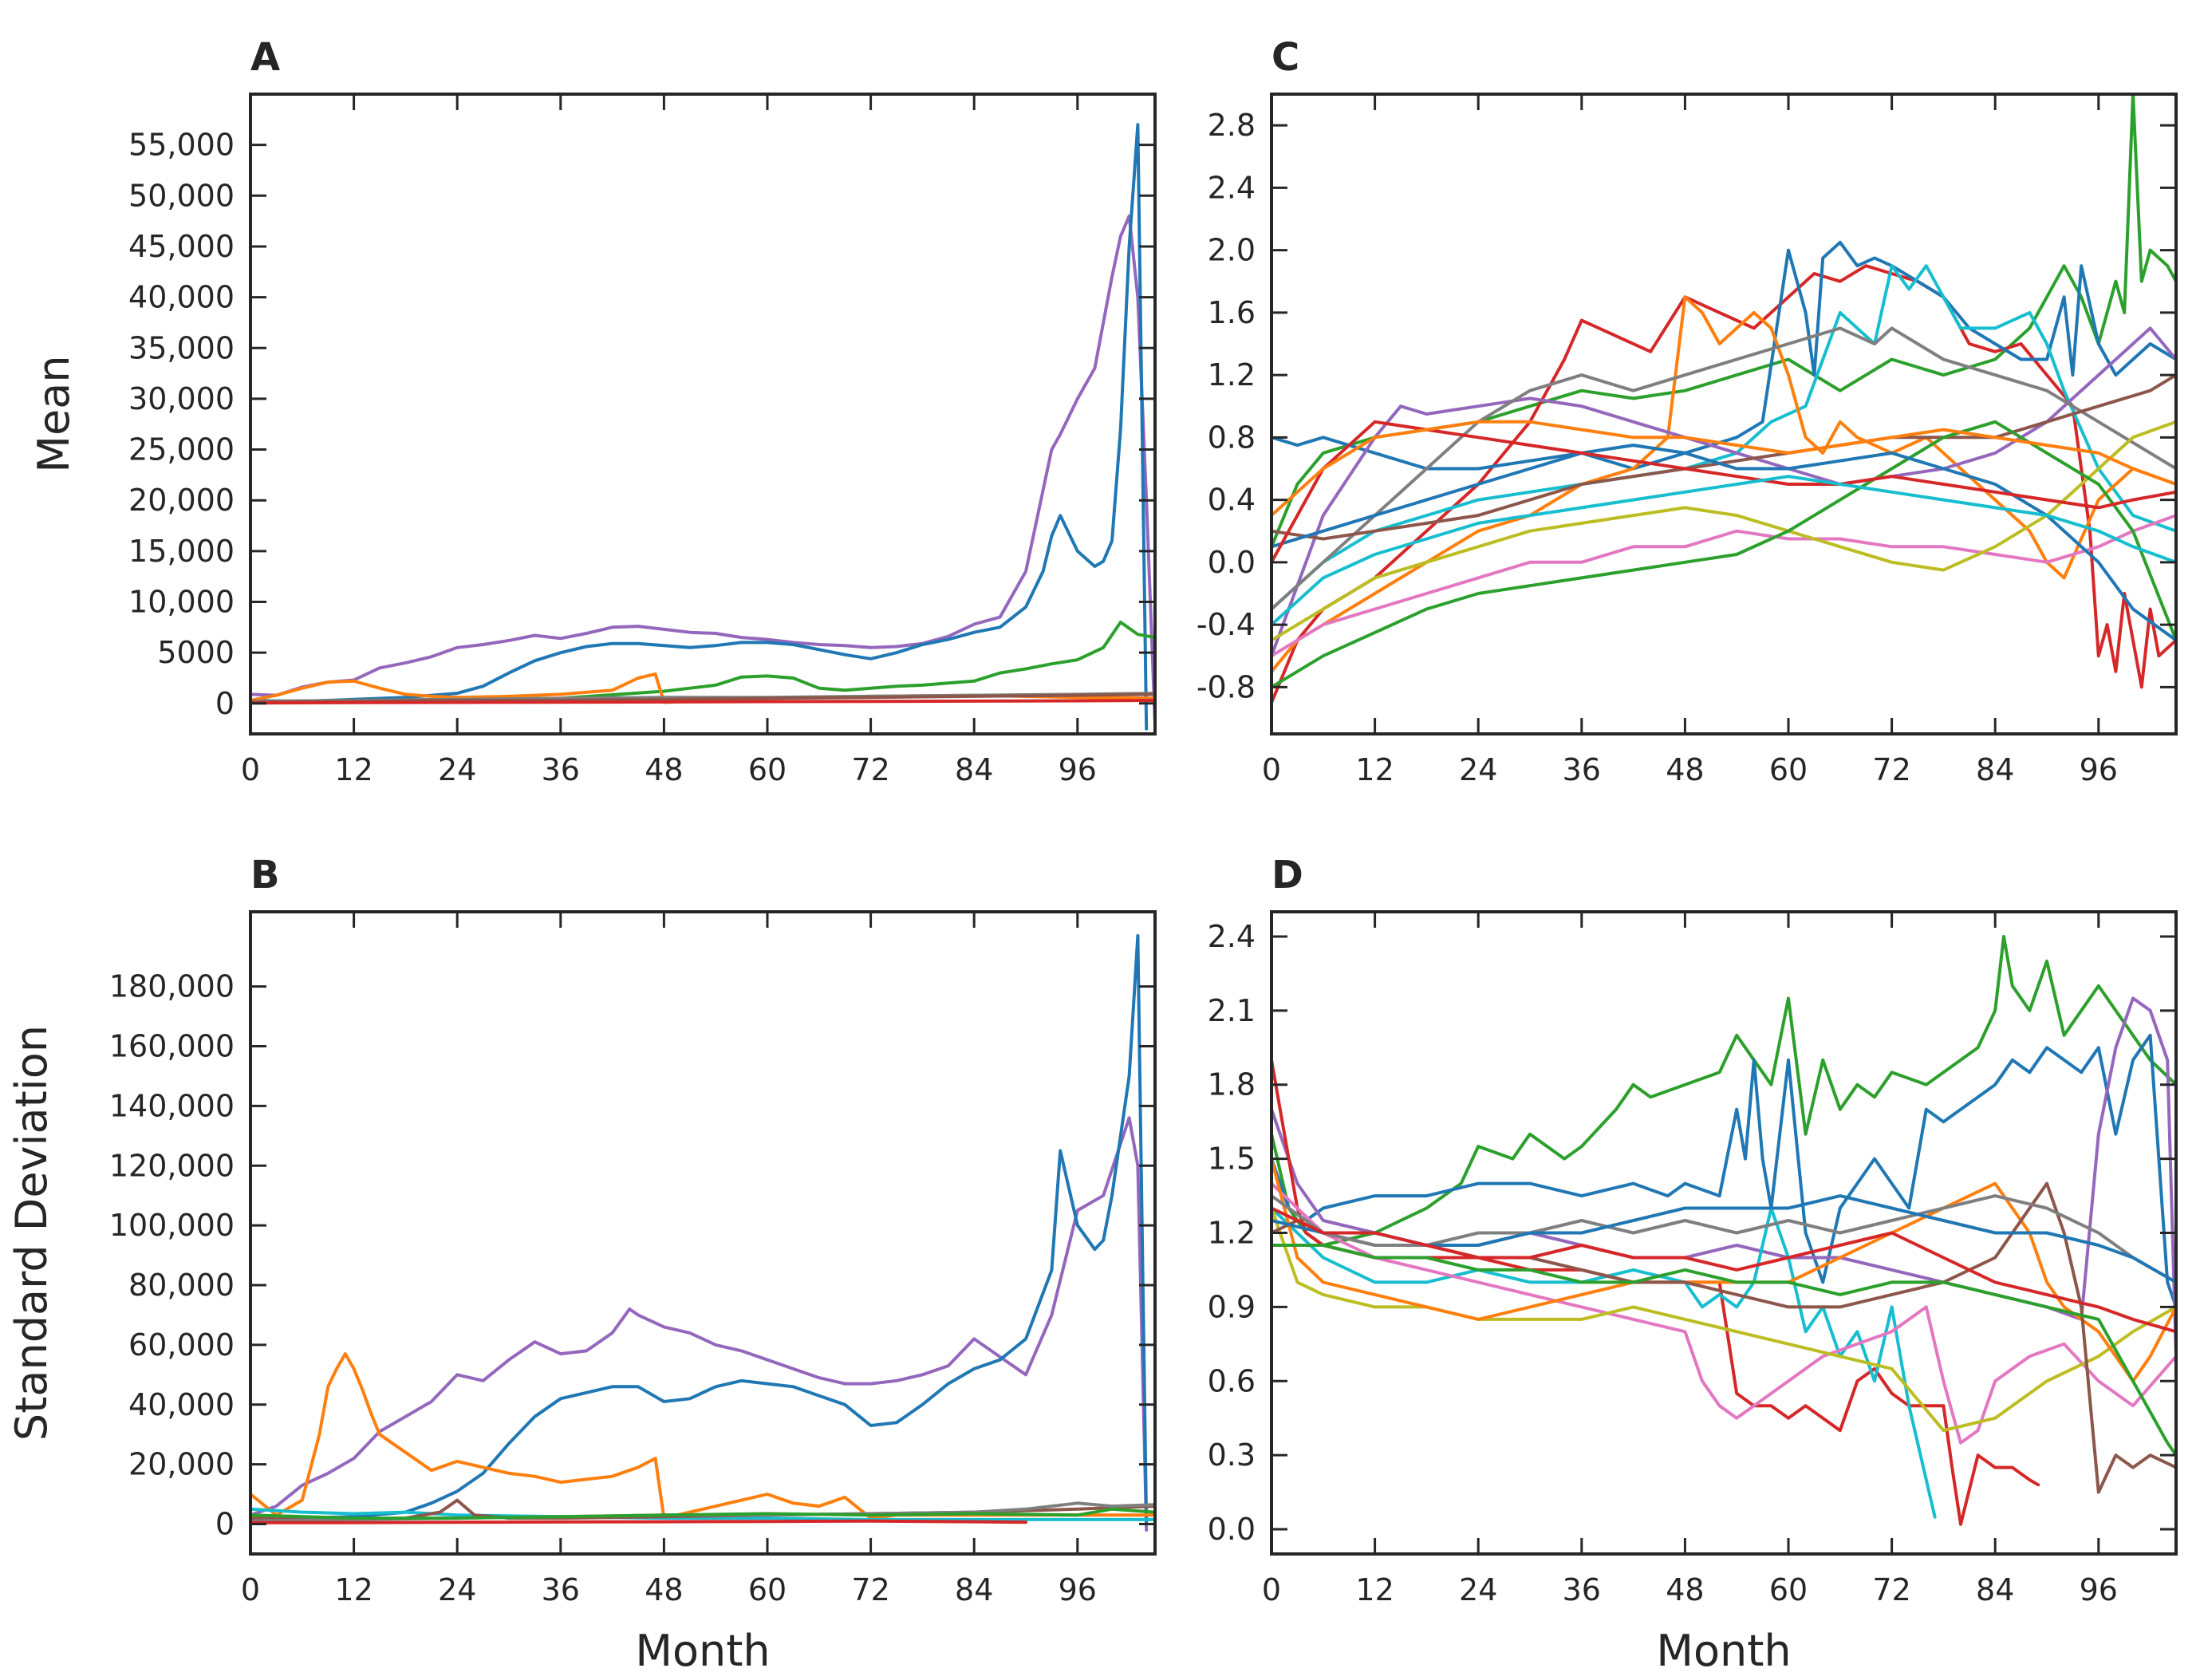 The width and height of the screenshot is (2200, 1680). What do you see at coordinates (54, 413) in the screenshot?
I see `y-axis-label: Mean` at bounding box center [54, 413].